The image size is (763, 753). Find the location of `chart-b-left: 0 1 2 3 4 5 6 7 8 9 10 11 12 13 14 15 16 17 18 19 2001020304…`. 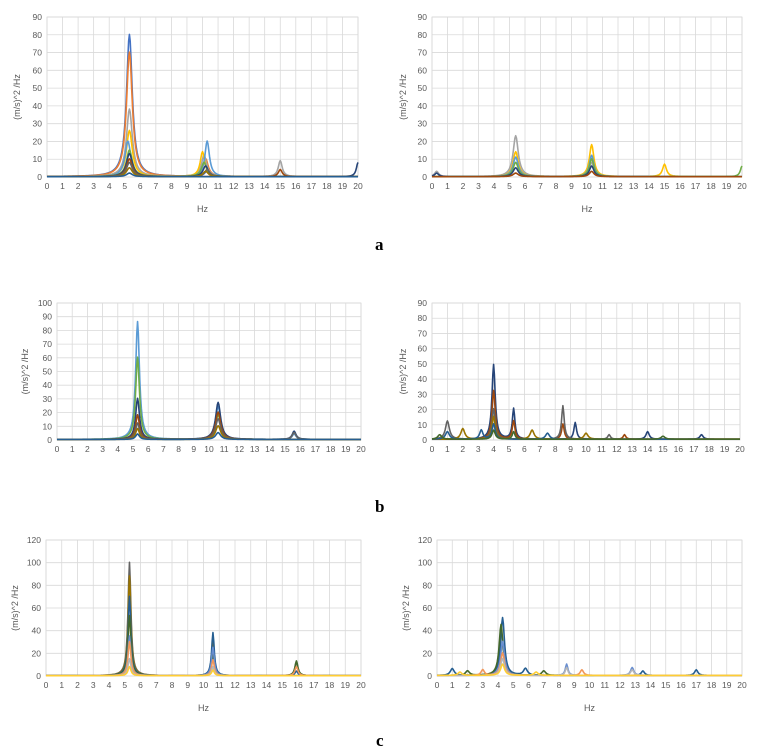

chart-b-left: 0 1 2 3 4 5 6 7 8 9 10 11 12 13 14 15 16 17 18 19 2001020304… is located at coordinates (193, 376).